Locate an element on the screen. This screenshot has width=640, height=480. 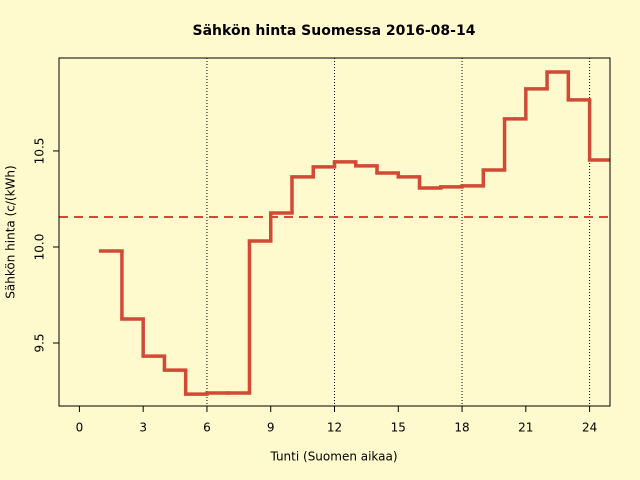
x-tick-label: 3 is located at coordinates (143, 428).